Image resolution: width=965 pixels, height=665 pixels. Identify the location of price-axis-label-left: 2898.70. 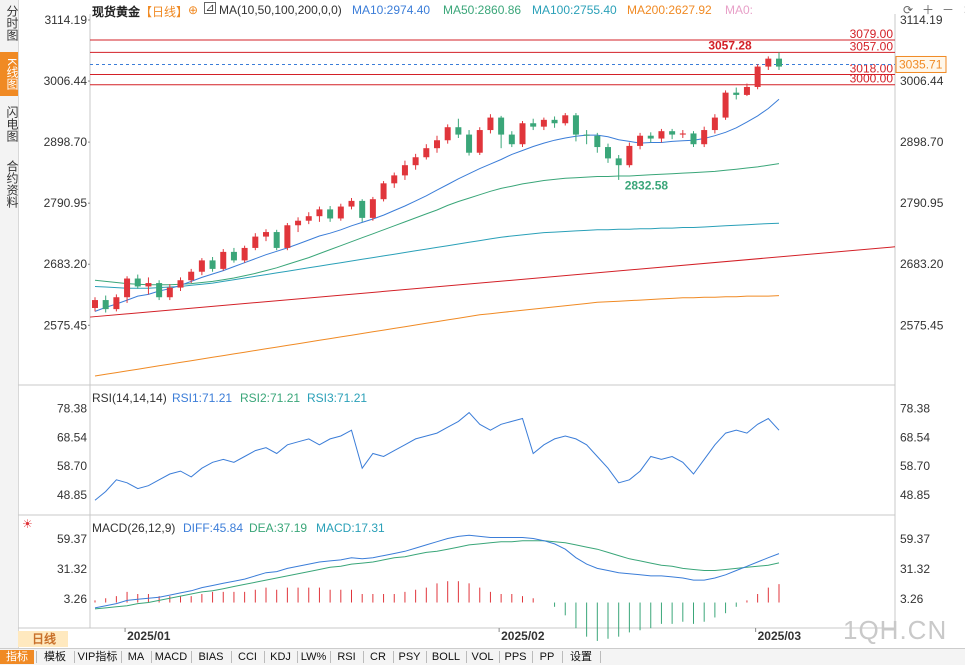
(66, 142).